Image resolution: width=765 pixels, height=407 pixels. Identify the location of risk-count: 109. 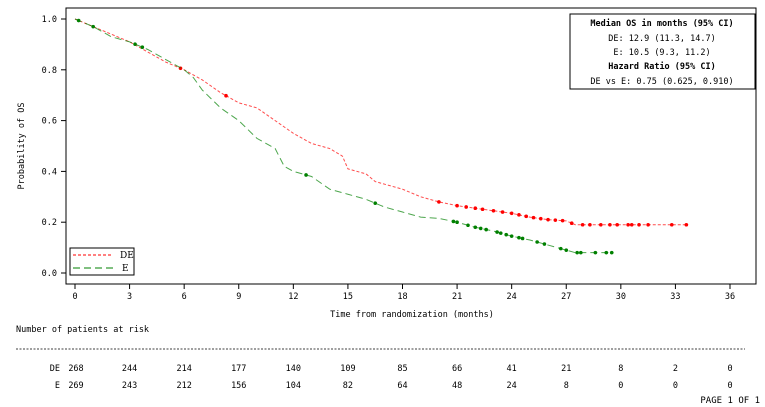
(347, 369).